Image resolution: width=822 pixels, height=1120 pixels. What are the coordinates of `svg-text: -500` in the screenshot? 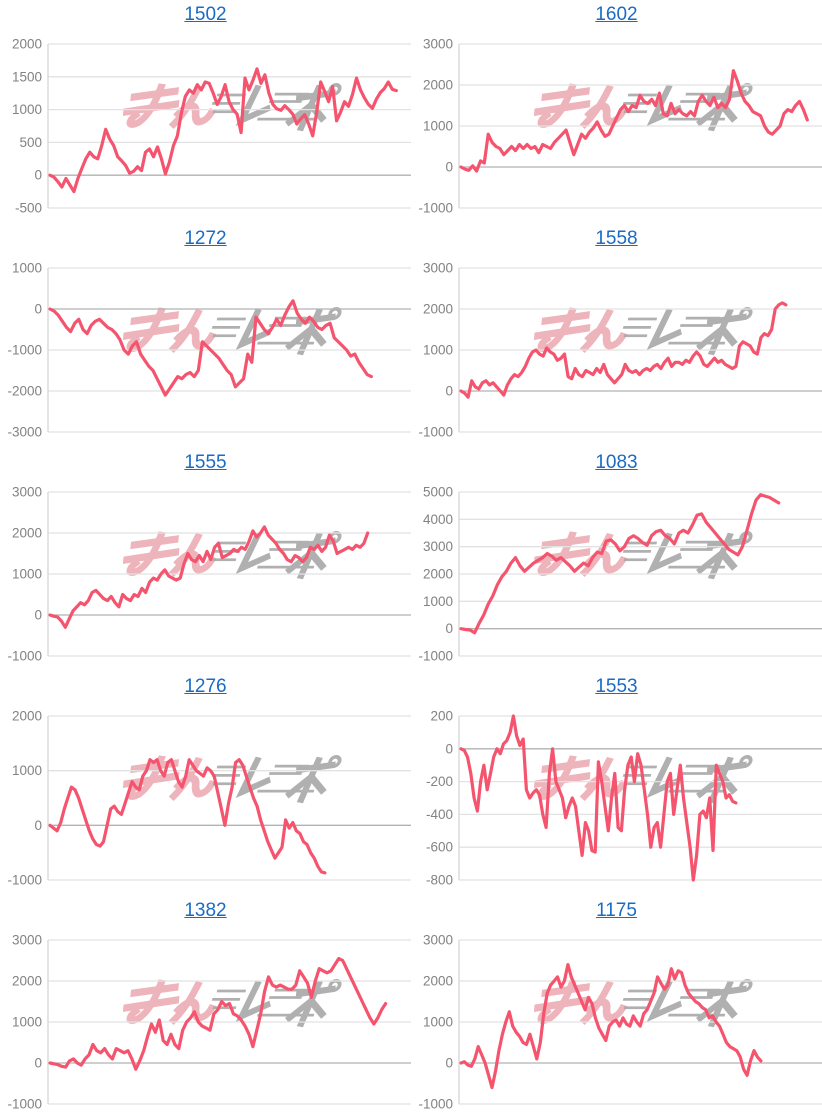 It's located at (28, 208).